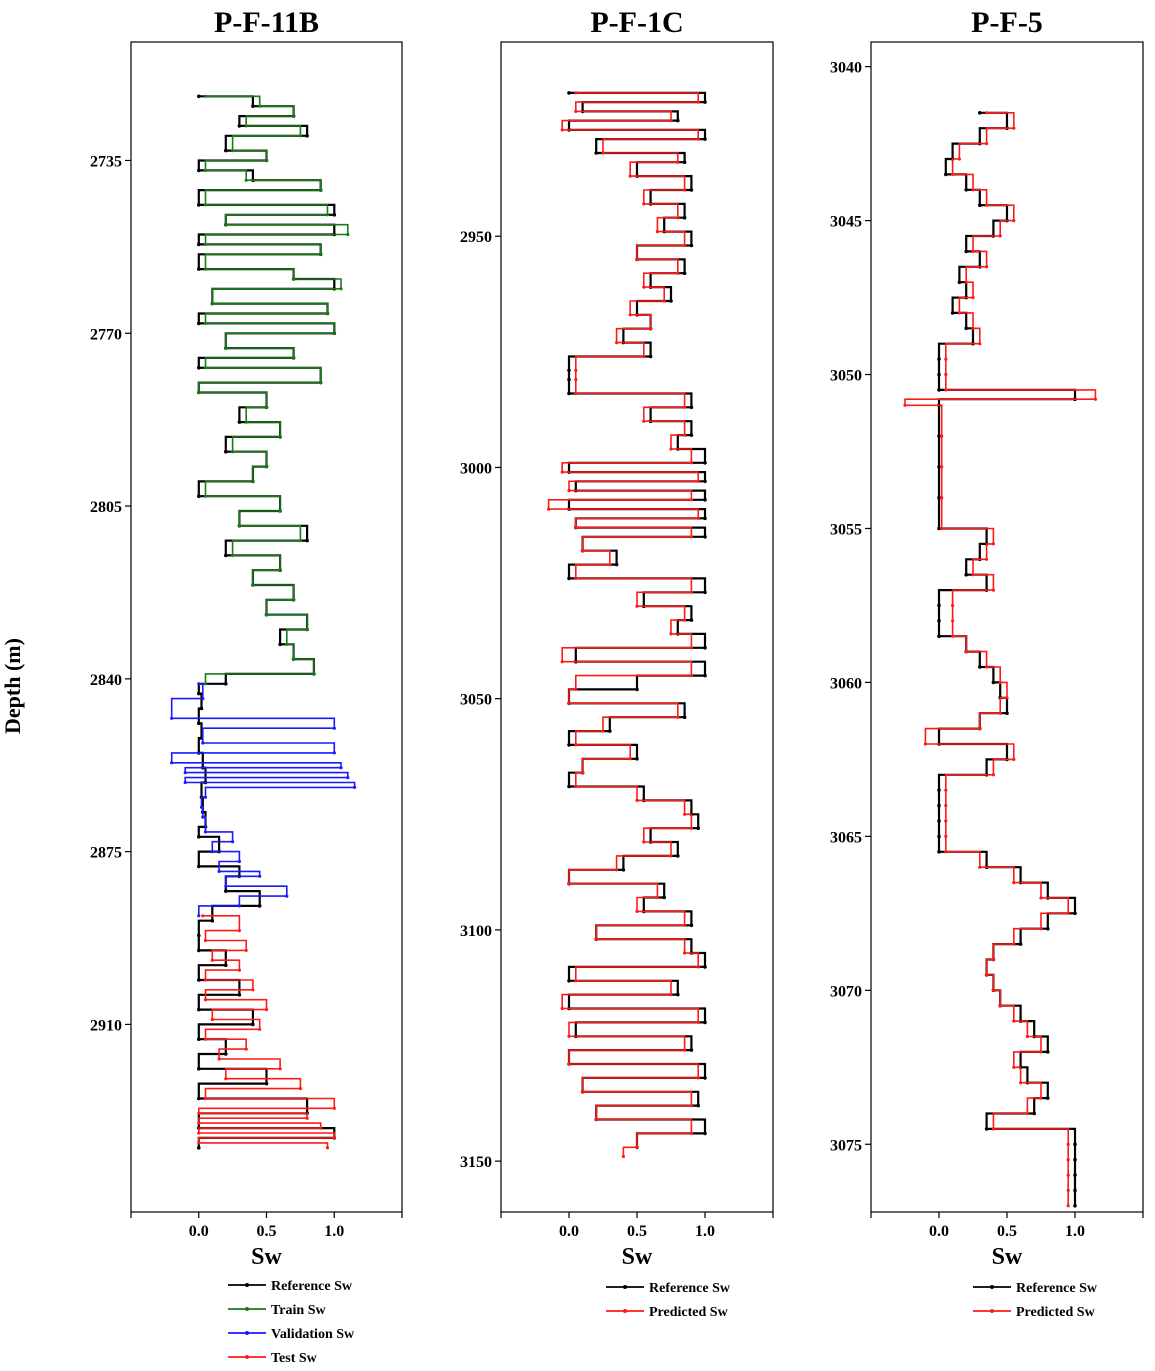 The image size is (1155, 1371). I want to click on y-tick-label: 3070, so click(846, 991).